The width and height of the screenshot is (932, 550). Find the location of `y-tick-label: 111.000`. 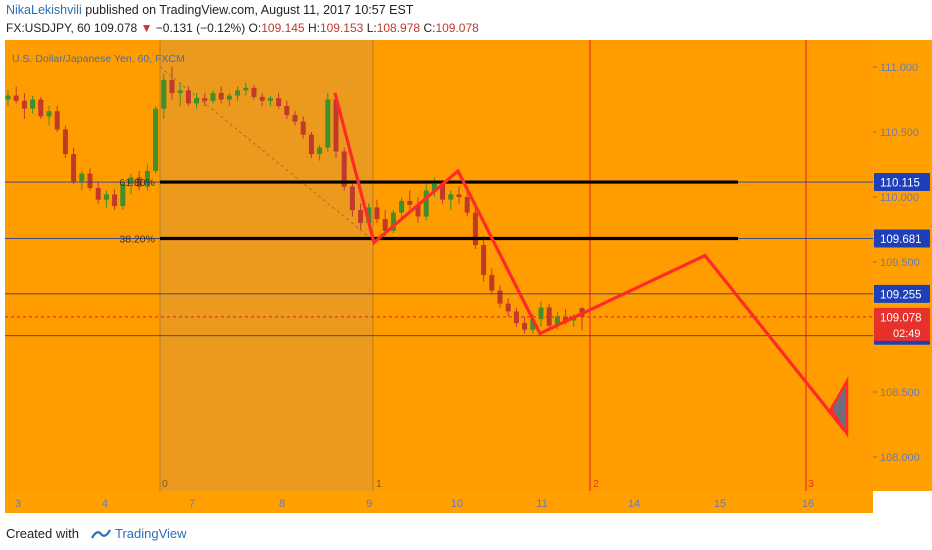

y-tick-label: 111.000 is located at coordinates (899, 68).